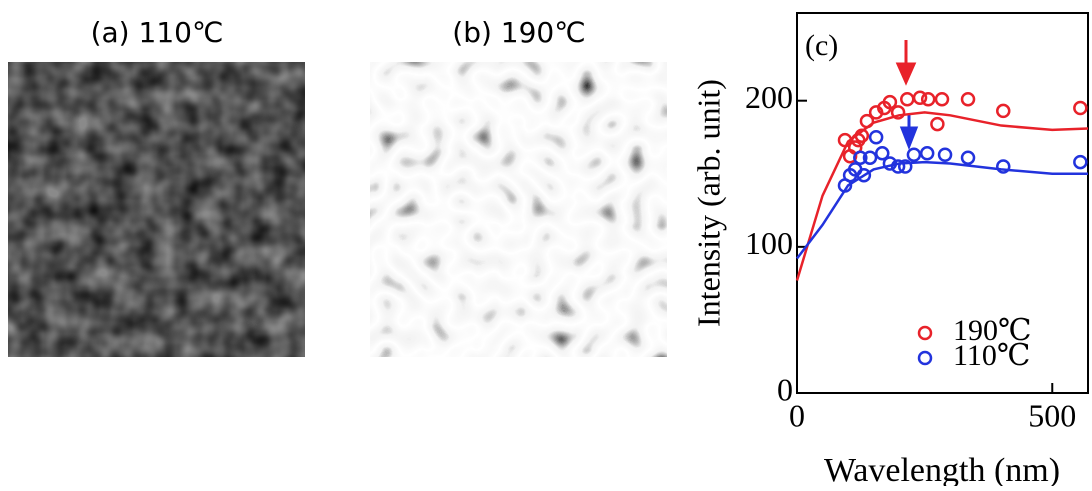 Image resolution: width=1092 pixels, height=491 pixels. I want to click on y-axis-label: Intensity (arb. unit), so click(708, 203).